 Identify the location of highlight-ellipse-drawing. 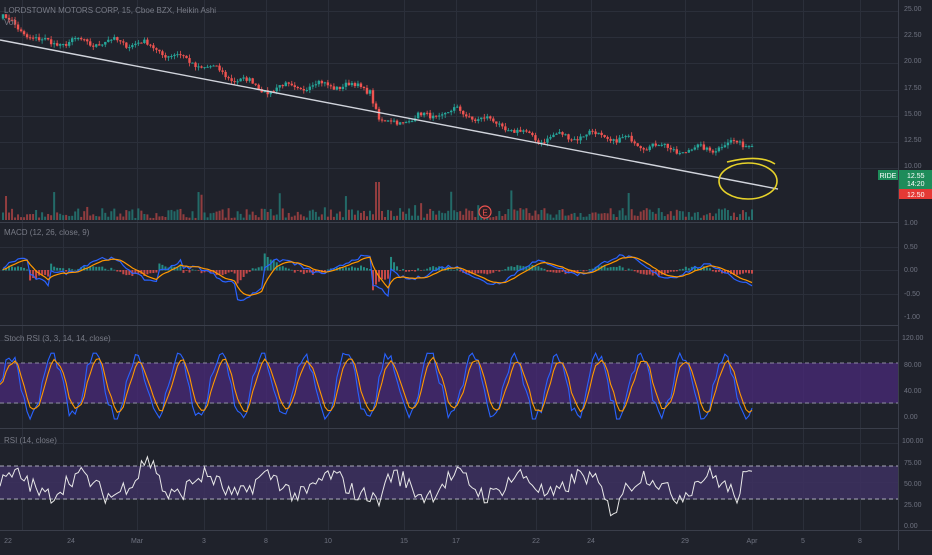
(748, 181).